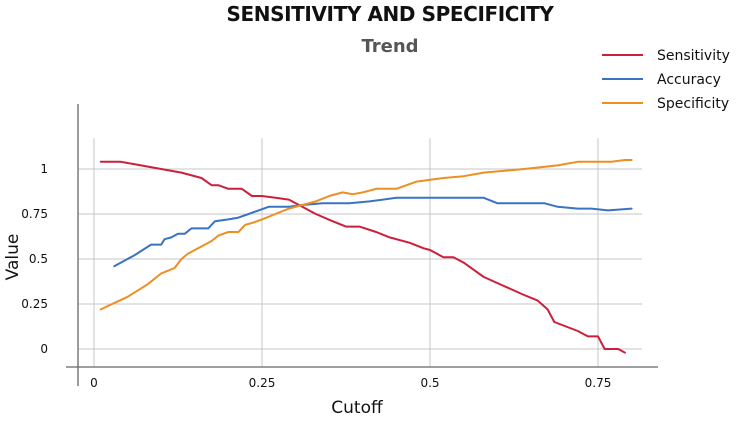  What do you see at coordinates (429, 383) in the screenshot?
I see `x-tick-label: 0.5` at bounding box center [429, 383].